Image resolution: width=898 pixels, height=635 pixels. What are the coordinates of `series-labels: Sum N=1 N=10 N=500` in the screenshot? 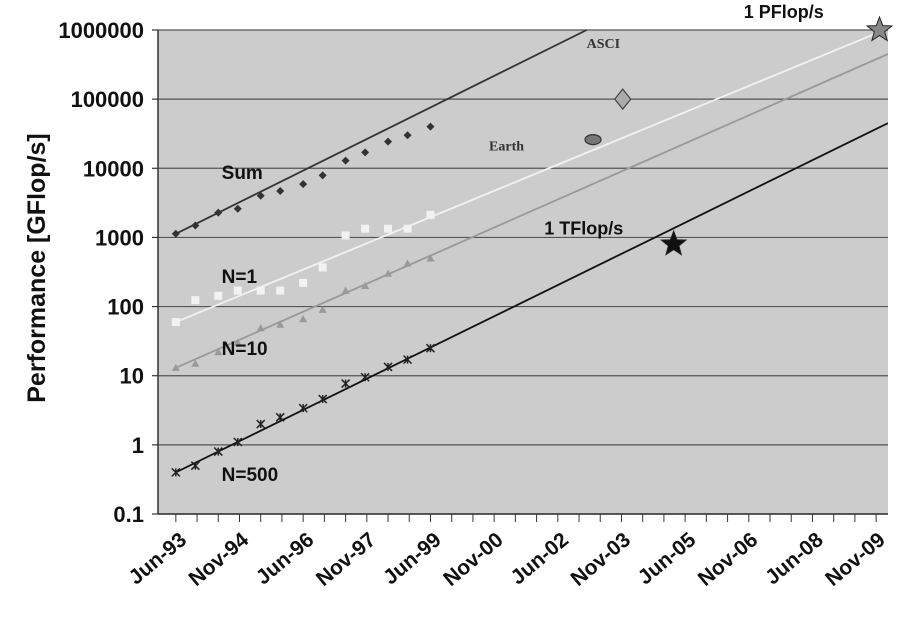 It's located at (250, 324).